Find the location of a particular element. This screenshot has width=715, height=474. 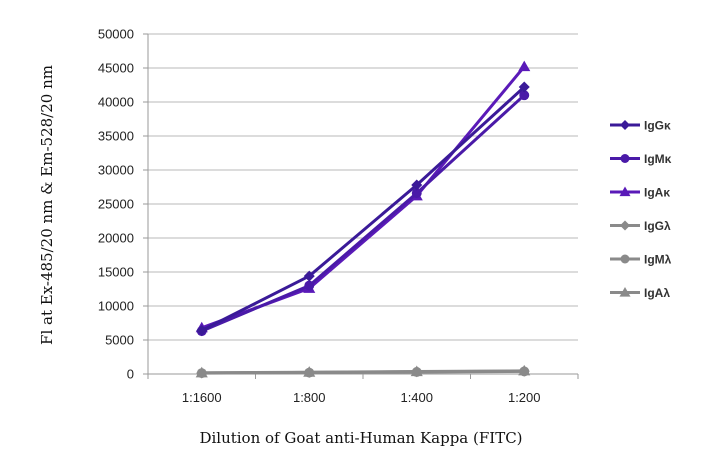

legend-label: IgMκ is located at coordinates (658, 159).